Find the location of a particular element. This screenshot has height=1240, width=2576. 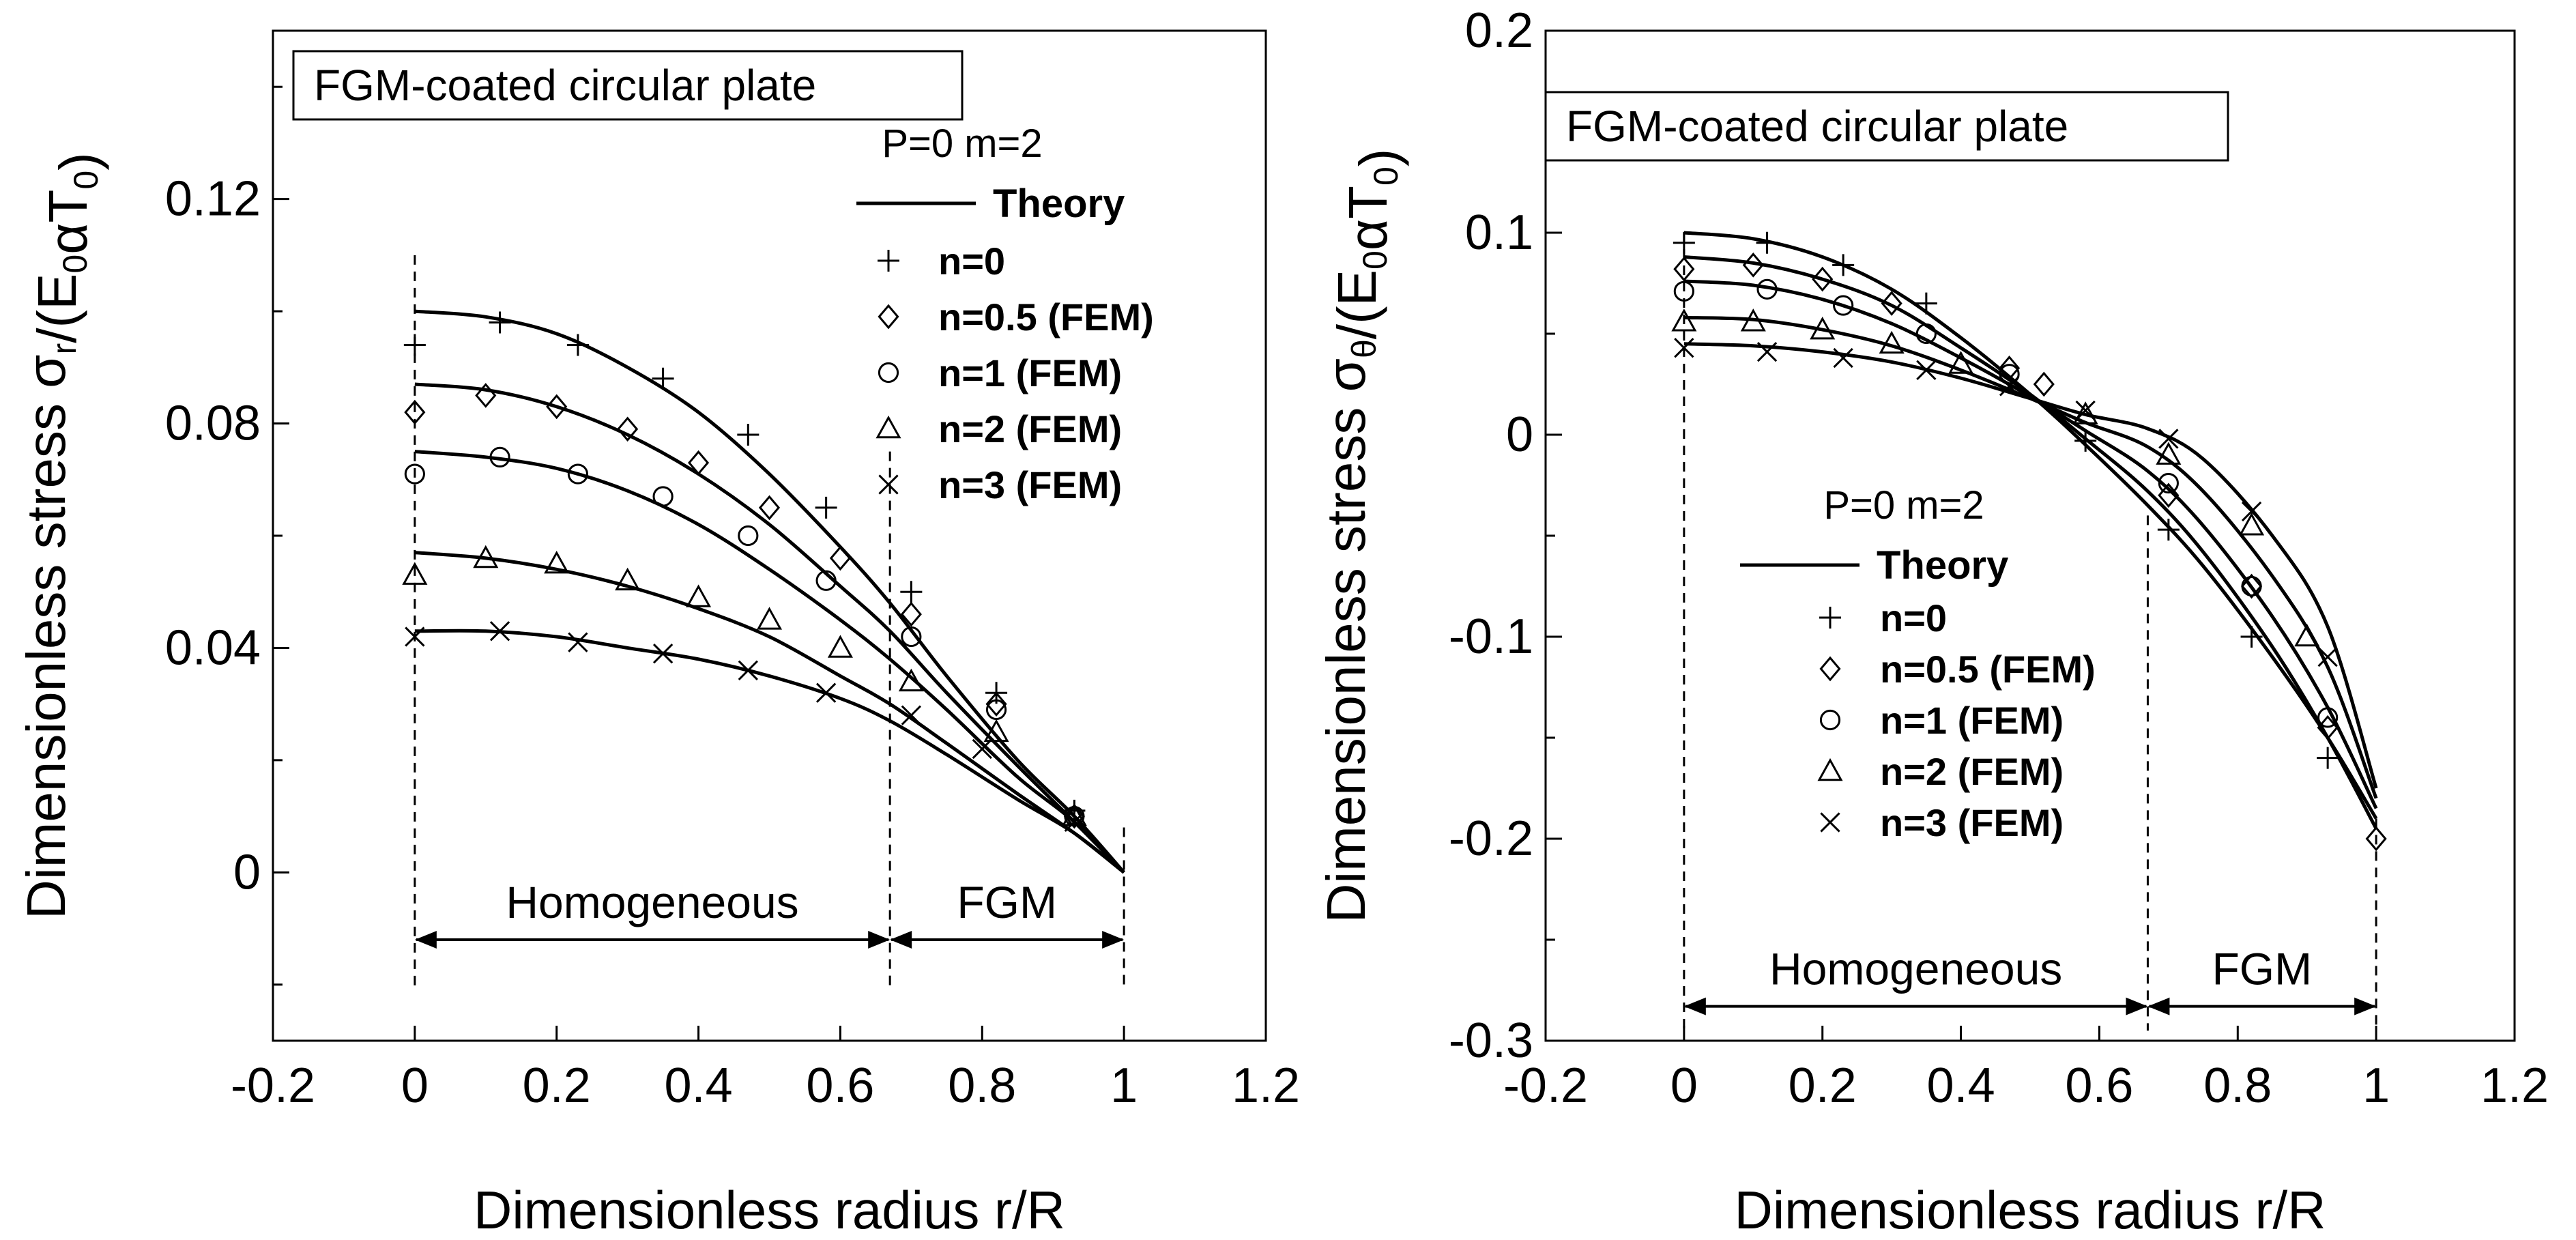

chart-title: FGM-coated circular plate is located at coordinates (565, 85).